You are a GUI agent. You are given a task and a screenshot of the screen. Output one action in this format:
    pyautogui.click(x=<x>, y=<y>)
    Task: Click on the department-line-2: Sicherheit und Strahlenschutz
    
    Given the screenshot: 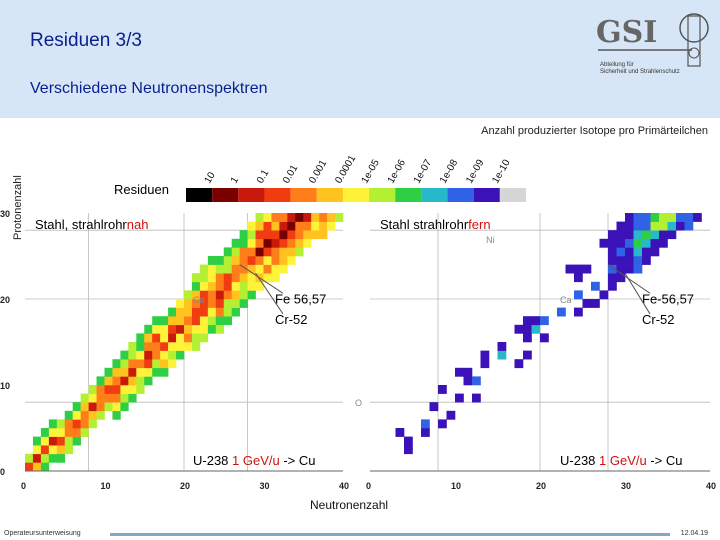 What is the action you would take?
    pyautogui.click(x=640, y=72)
    